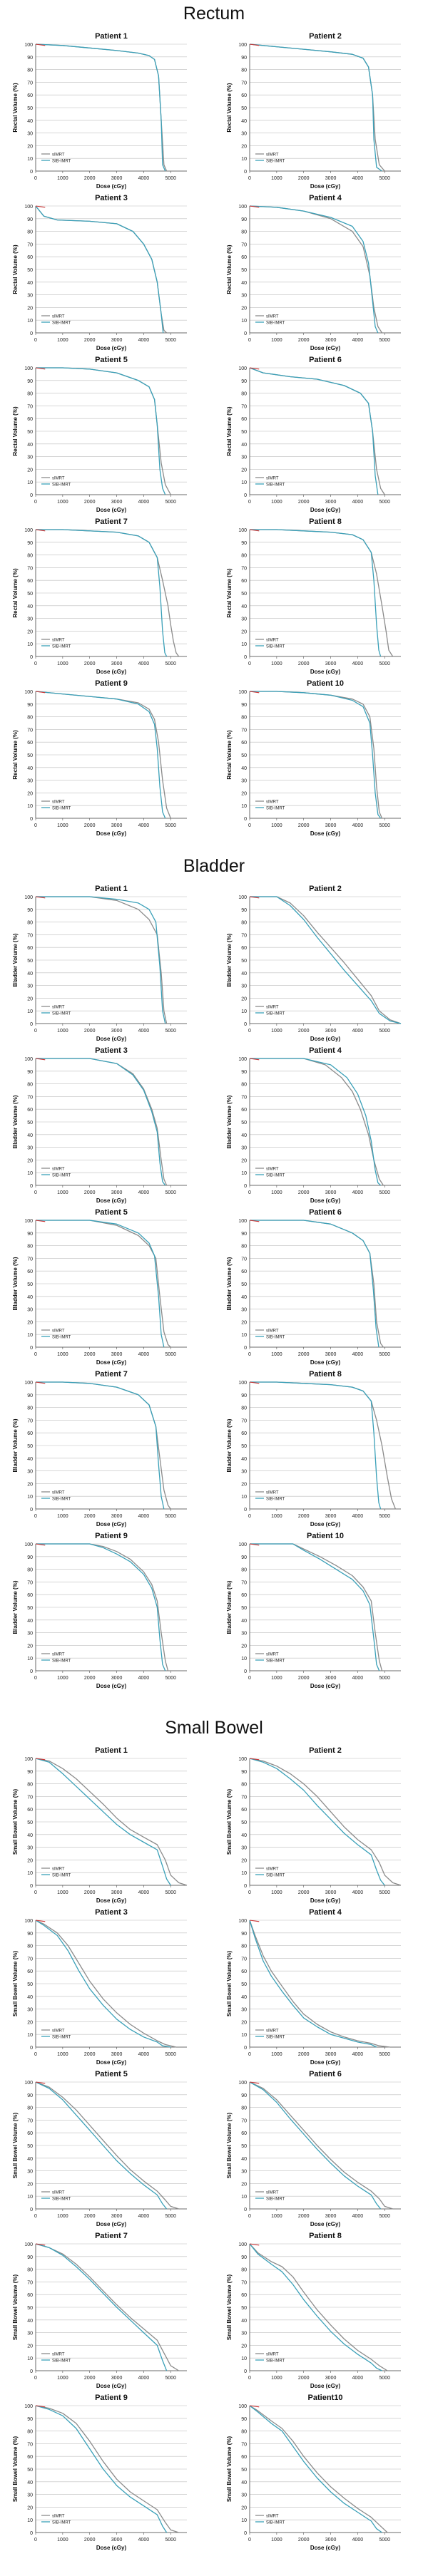 The height and width of the screenshot is (2576, 428). I want to click on panel-title: Patient 6, so click(325, 2074).